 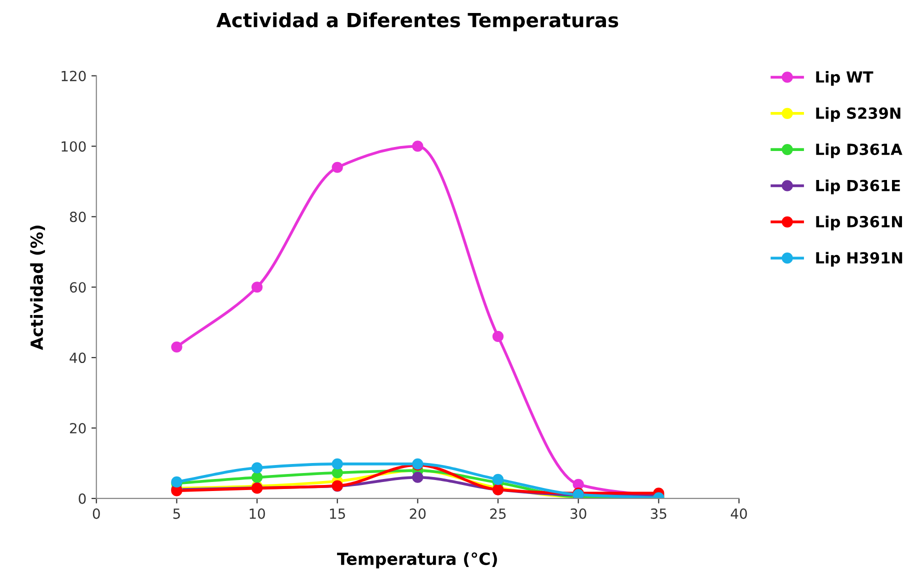 What do you see at coordinates (417, 22) in the screenshot?
I see `chart-title: Actividad a Diferentes Temperaturas` at bounding box center [417, 22].